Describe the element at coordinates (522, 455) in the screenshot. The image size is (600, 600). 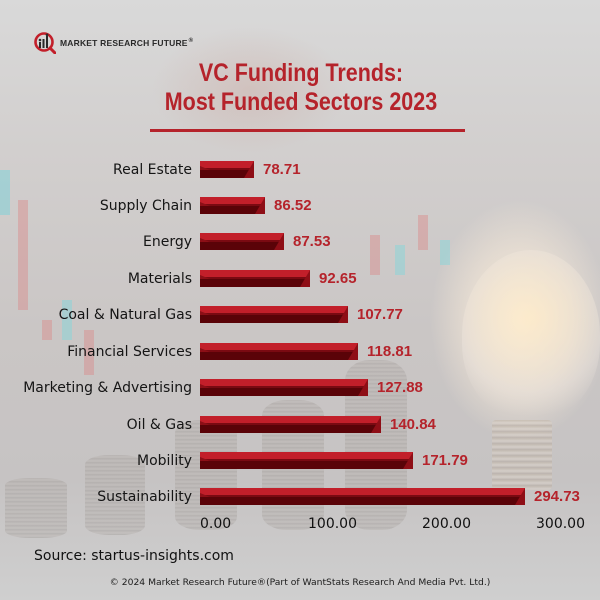
I see `lightbulb-base-decoration` at that location.